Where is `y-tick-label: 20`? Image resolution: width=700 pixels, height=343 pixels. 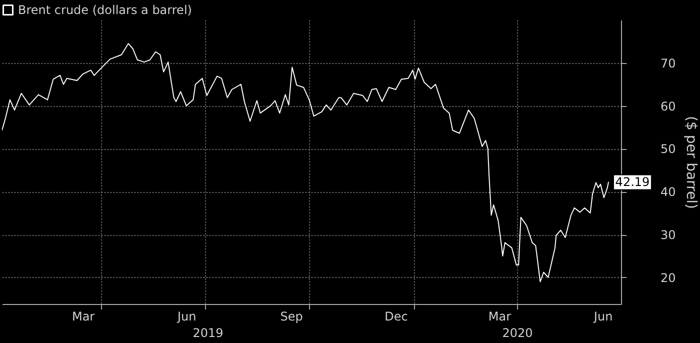
y-tick-label: 20 is located at coordinates (668, 277).